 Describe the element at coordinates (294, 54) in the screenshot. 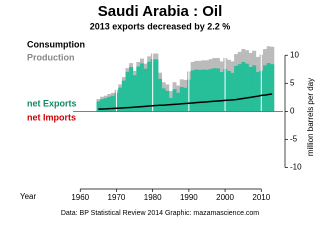

I see `y-tick-label: 10` at that location.